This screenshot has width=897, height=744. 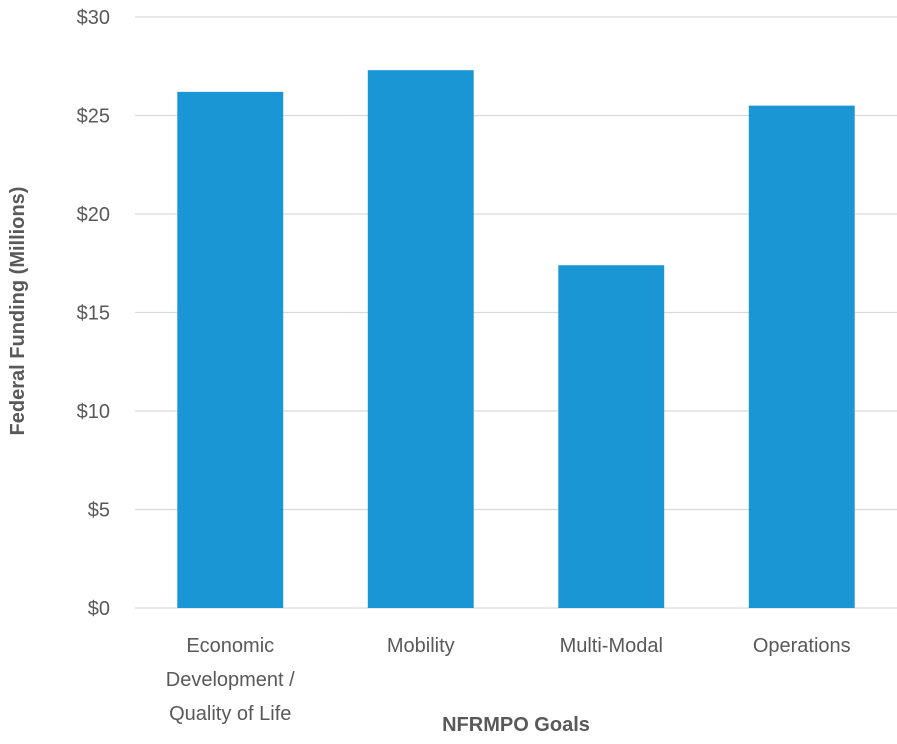 What do you see at coordinates (611, 646) in the screenshot?
I see `x-category-label: Multi-Modal` at bounding box center [611, 646].